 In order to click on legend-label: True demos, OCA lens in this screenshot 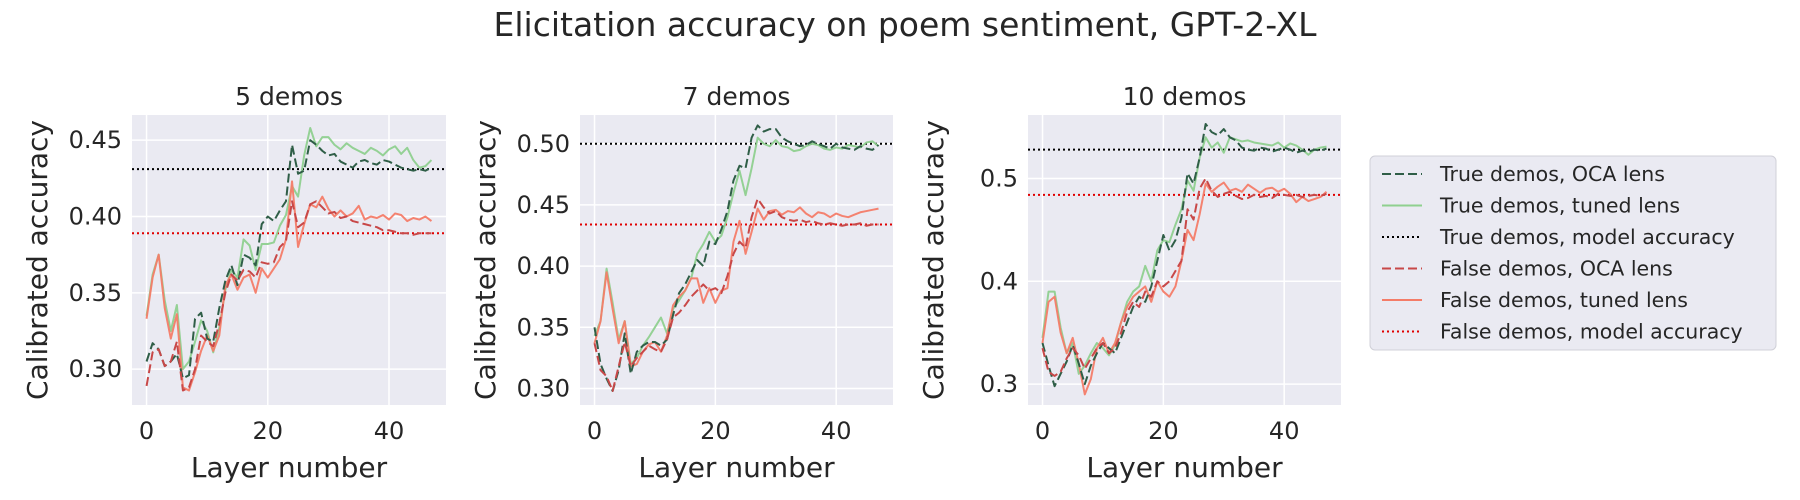, I will do `click(1552, 174)`.